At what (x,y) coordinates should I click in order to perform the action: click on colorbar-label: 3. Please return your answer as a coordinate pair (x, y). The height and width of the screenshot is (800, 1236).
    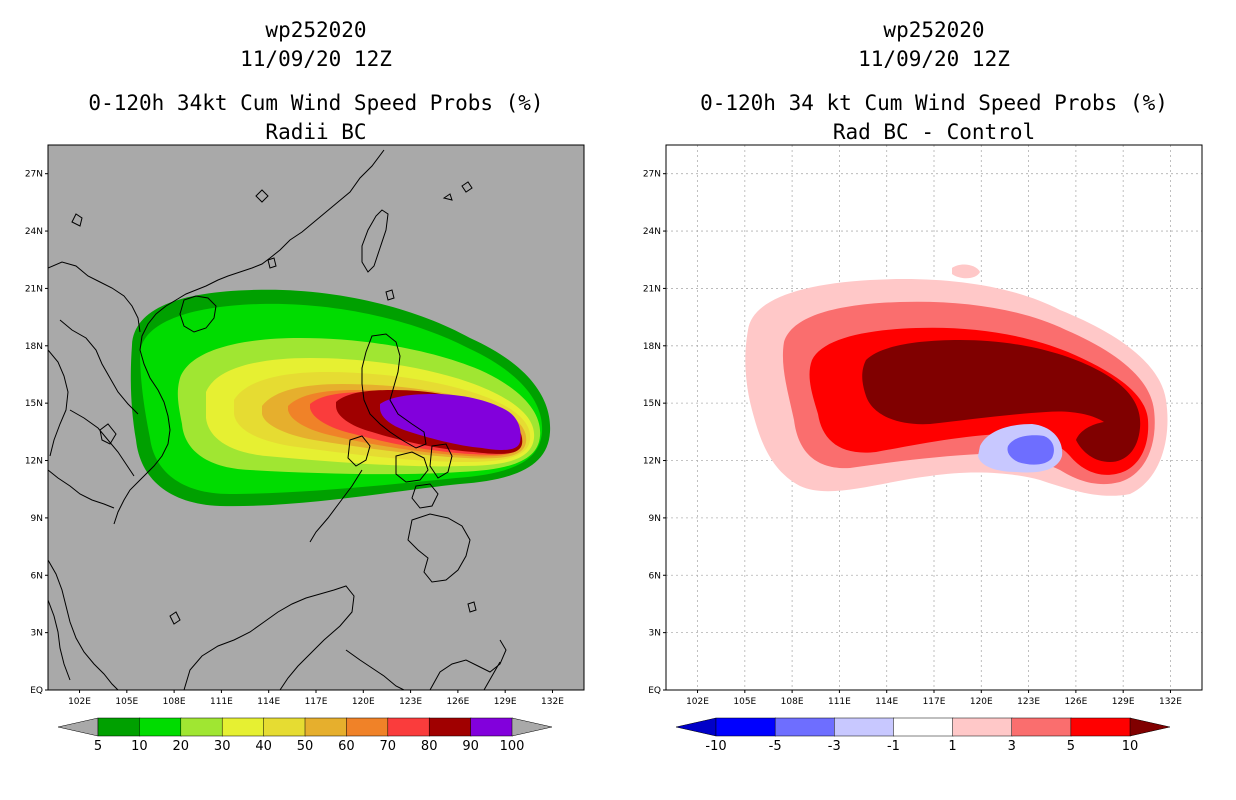
    Looking at the image, I should click on (1012, 746).